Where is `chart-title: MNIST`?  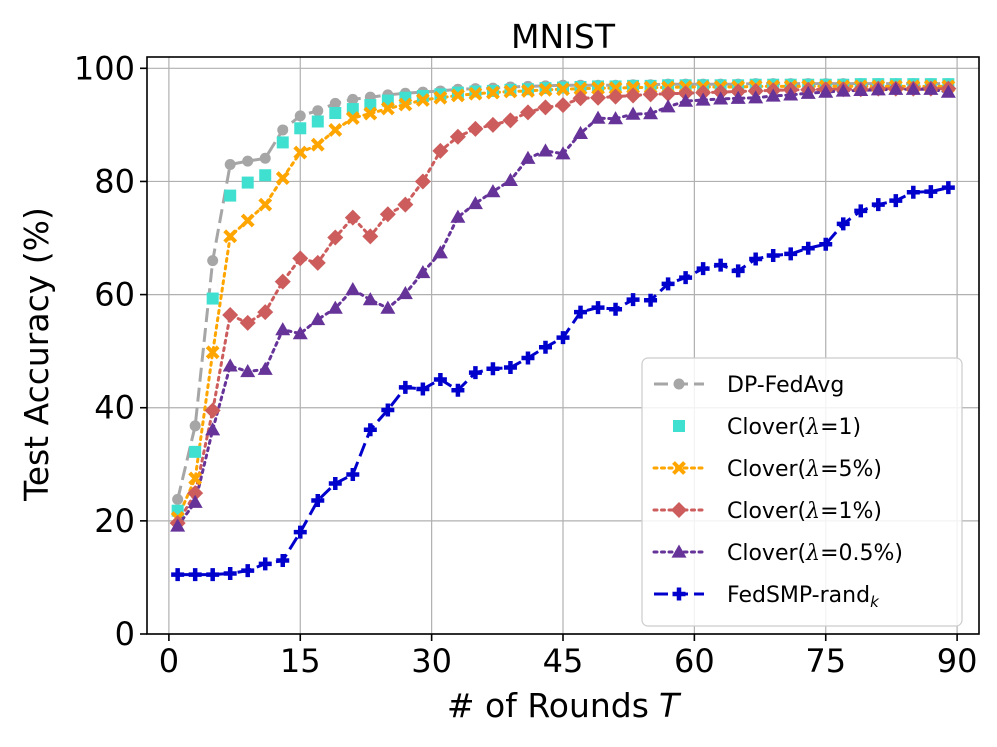
chart-title: MNIST is located at coordinates (563, 36).